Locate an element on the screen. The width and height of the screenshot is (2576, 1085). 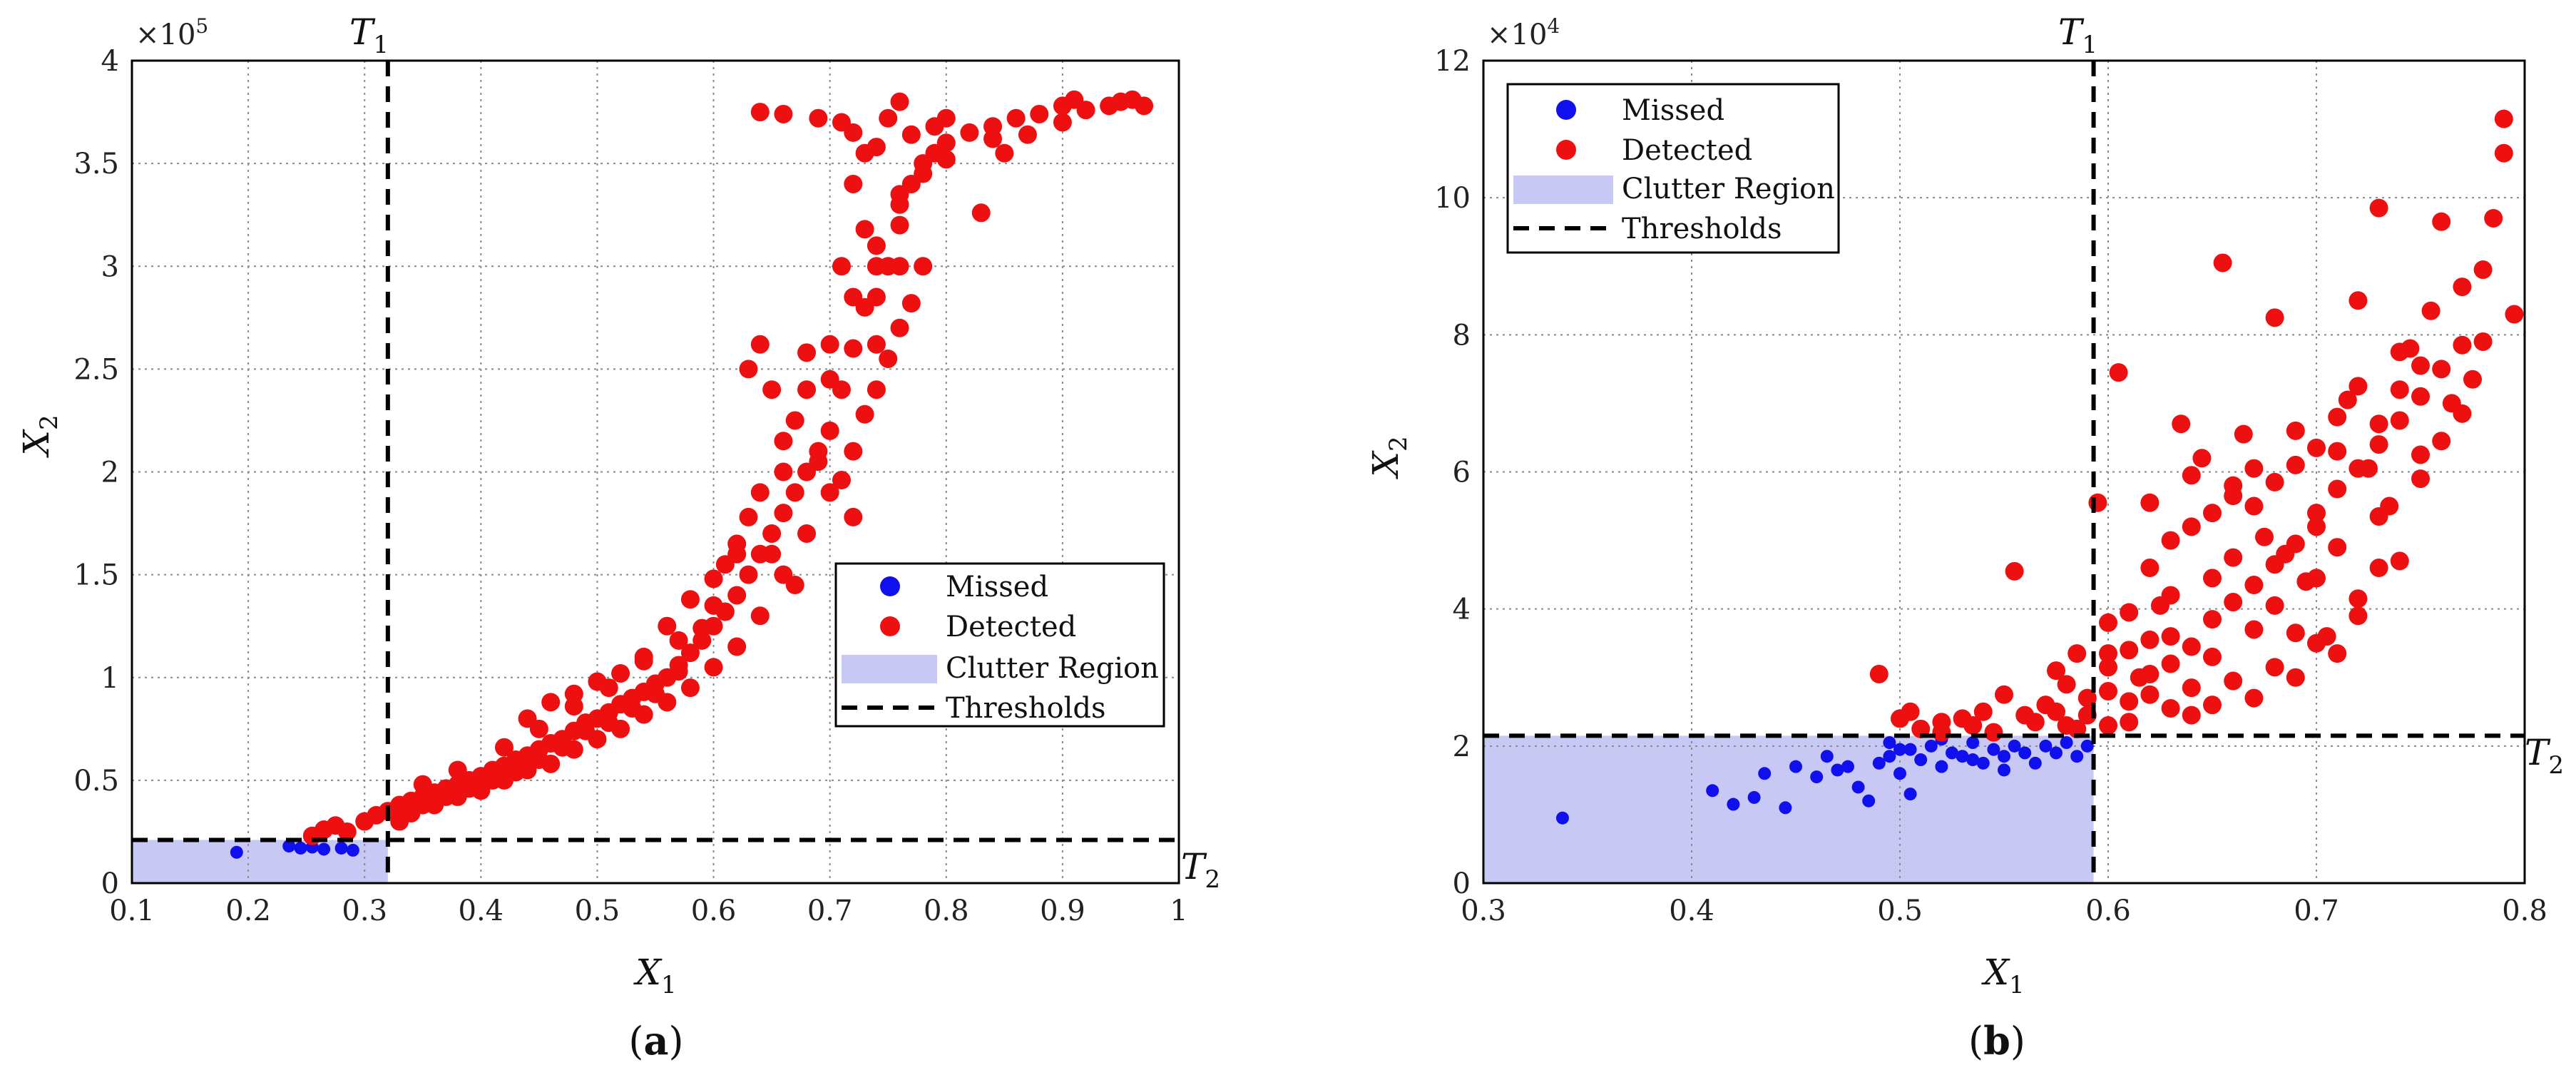
panel-b-x-tick-label: 0.5 is located at coordinates (1900, 911).